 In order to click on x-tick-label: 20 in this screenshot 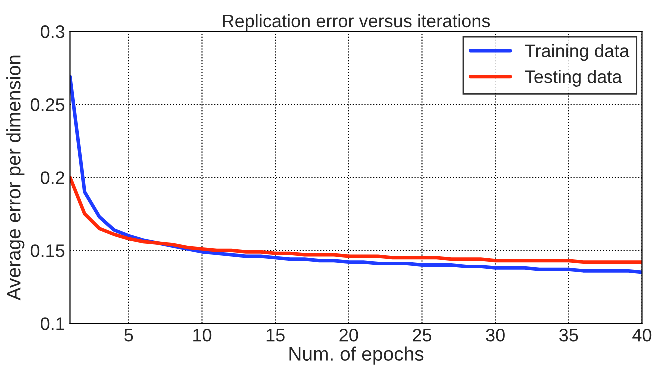, I will do `click(349, 335)`.